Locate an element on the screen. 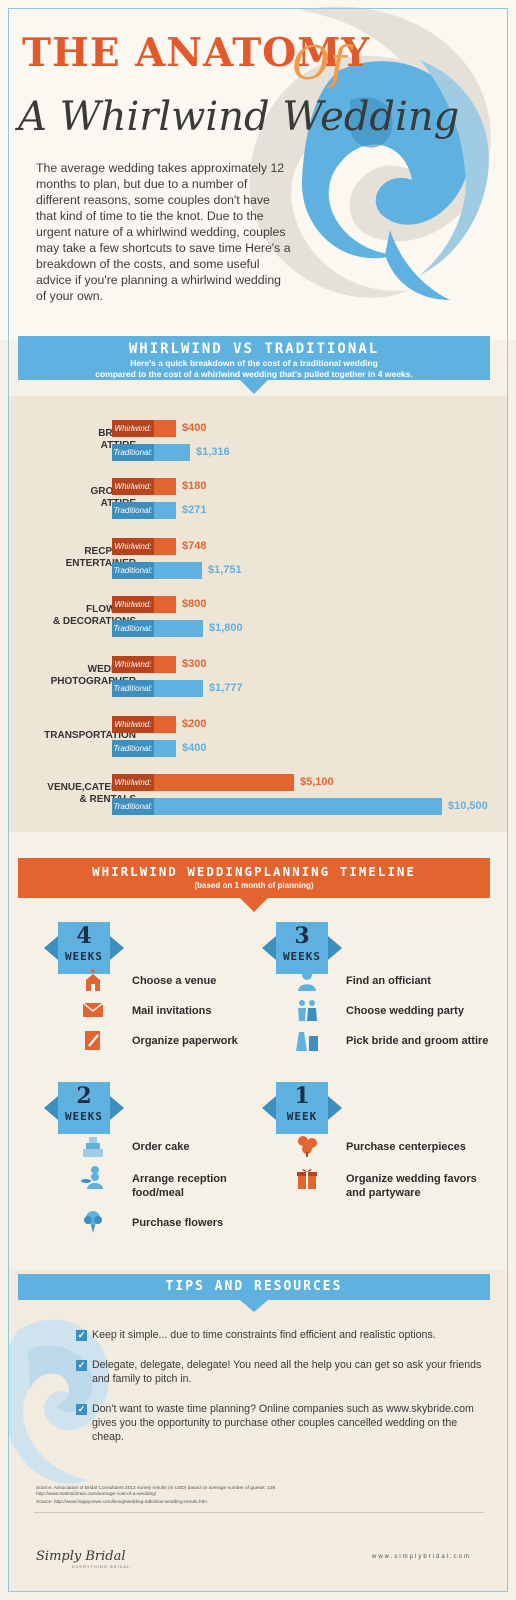 The height and width of the screenshot is (1600, 516). timeline-task: Order cake is located at coordinates (161, 1147).